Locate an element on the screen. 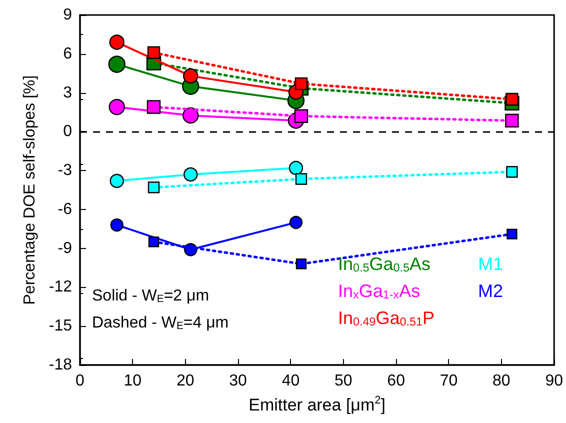 Image resolution: width=566 pixels, height=423 pixels. y-tick-label: -6 is located at coordinates (65, 209).